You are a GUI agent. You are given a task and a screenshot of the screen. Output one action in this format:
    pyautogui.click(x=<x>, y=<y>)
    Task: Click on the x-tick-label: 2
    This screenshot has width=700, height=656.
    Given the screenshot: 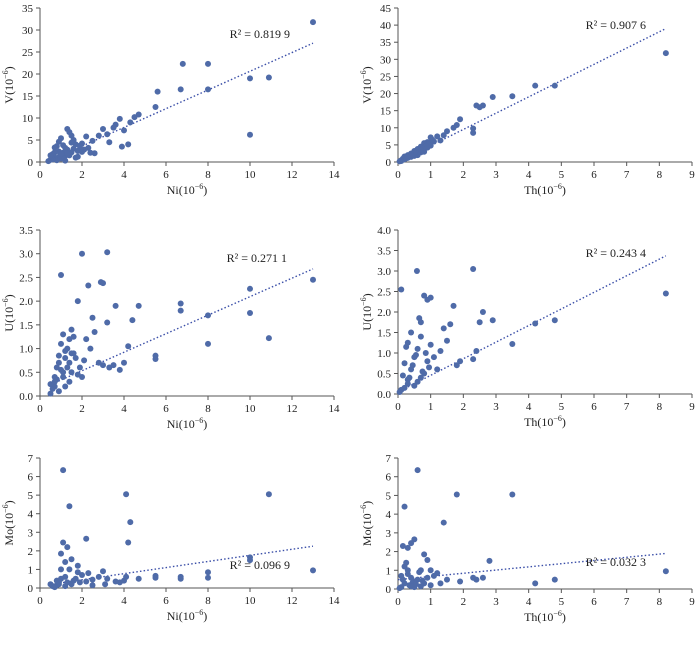 What is the action you would take?
    pyautogui.click(x=464, y=407)
    